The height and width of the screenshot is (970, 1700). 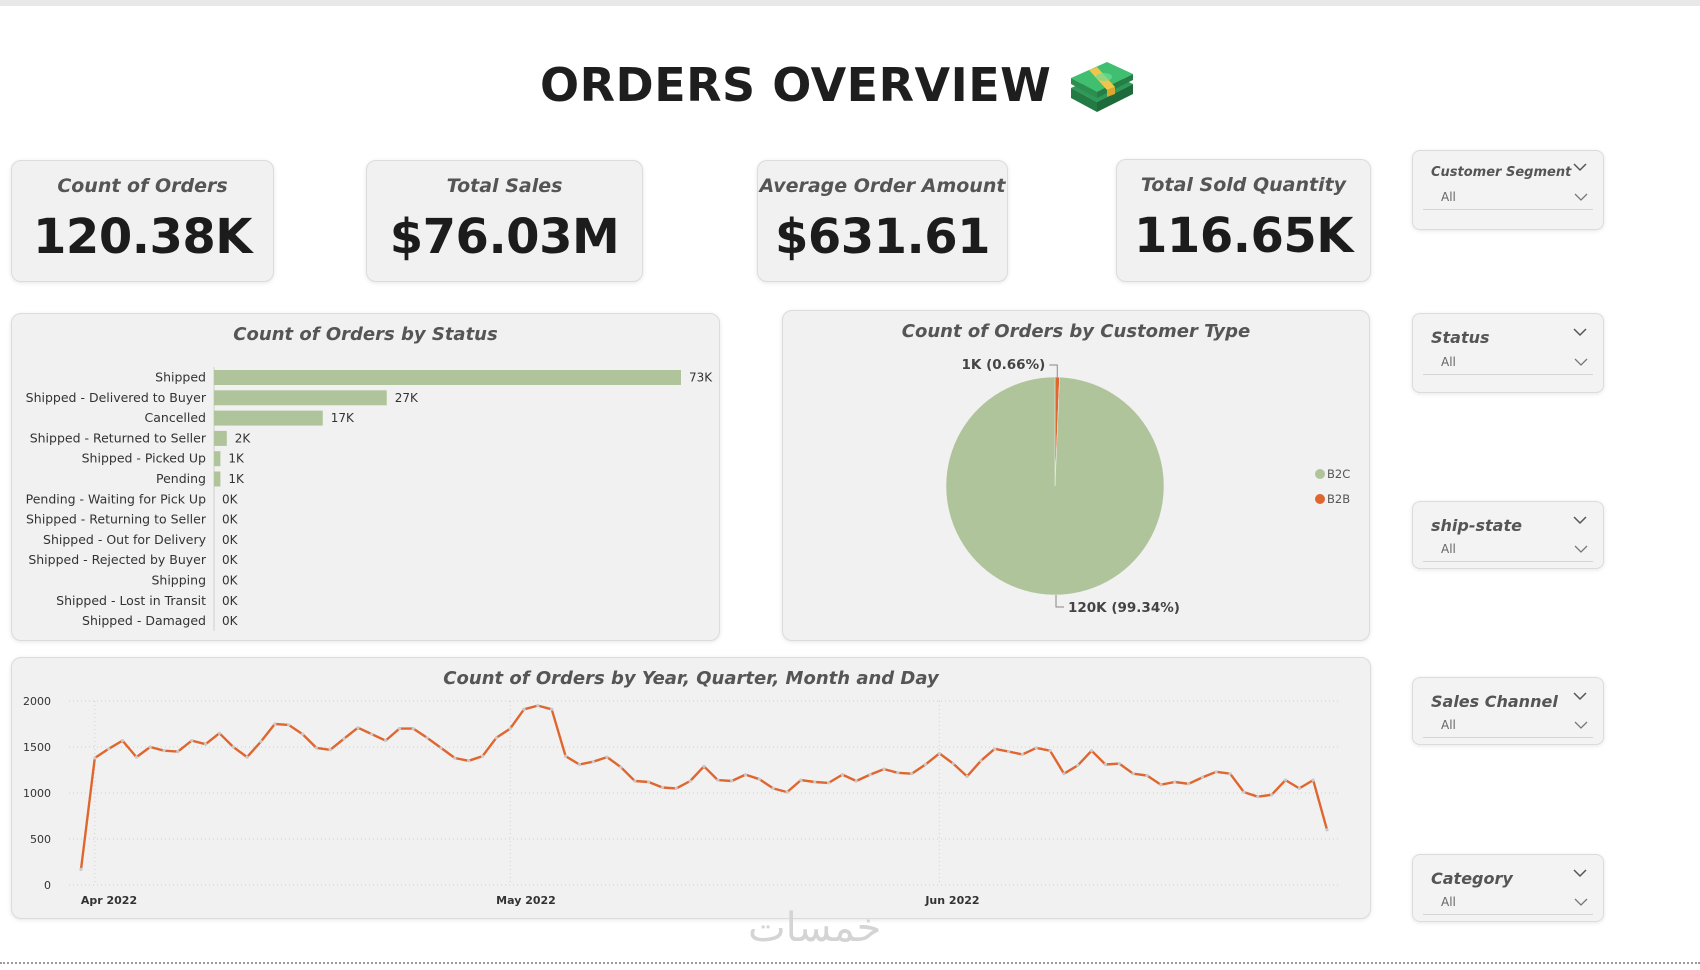 What do you see at coordinates (1508, 888) in the screenshot?
I see `slicer-category: Category All` at bounding box center [1508, 888].